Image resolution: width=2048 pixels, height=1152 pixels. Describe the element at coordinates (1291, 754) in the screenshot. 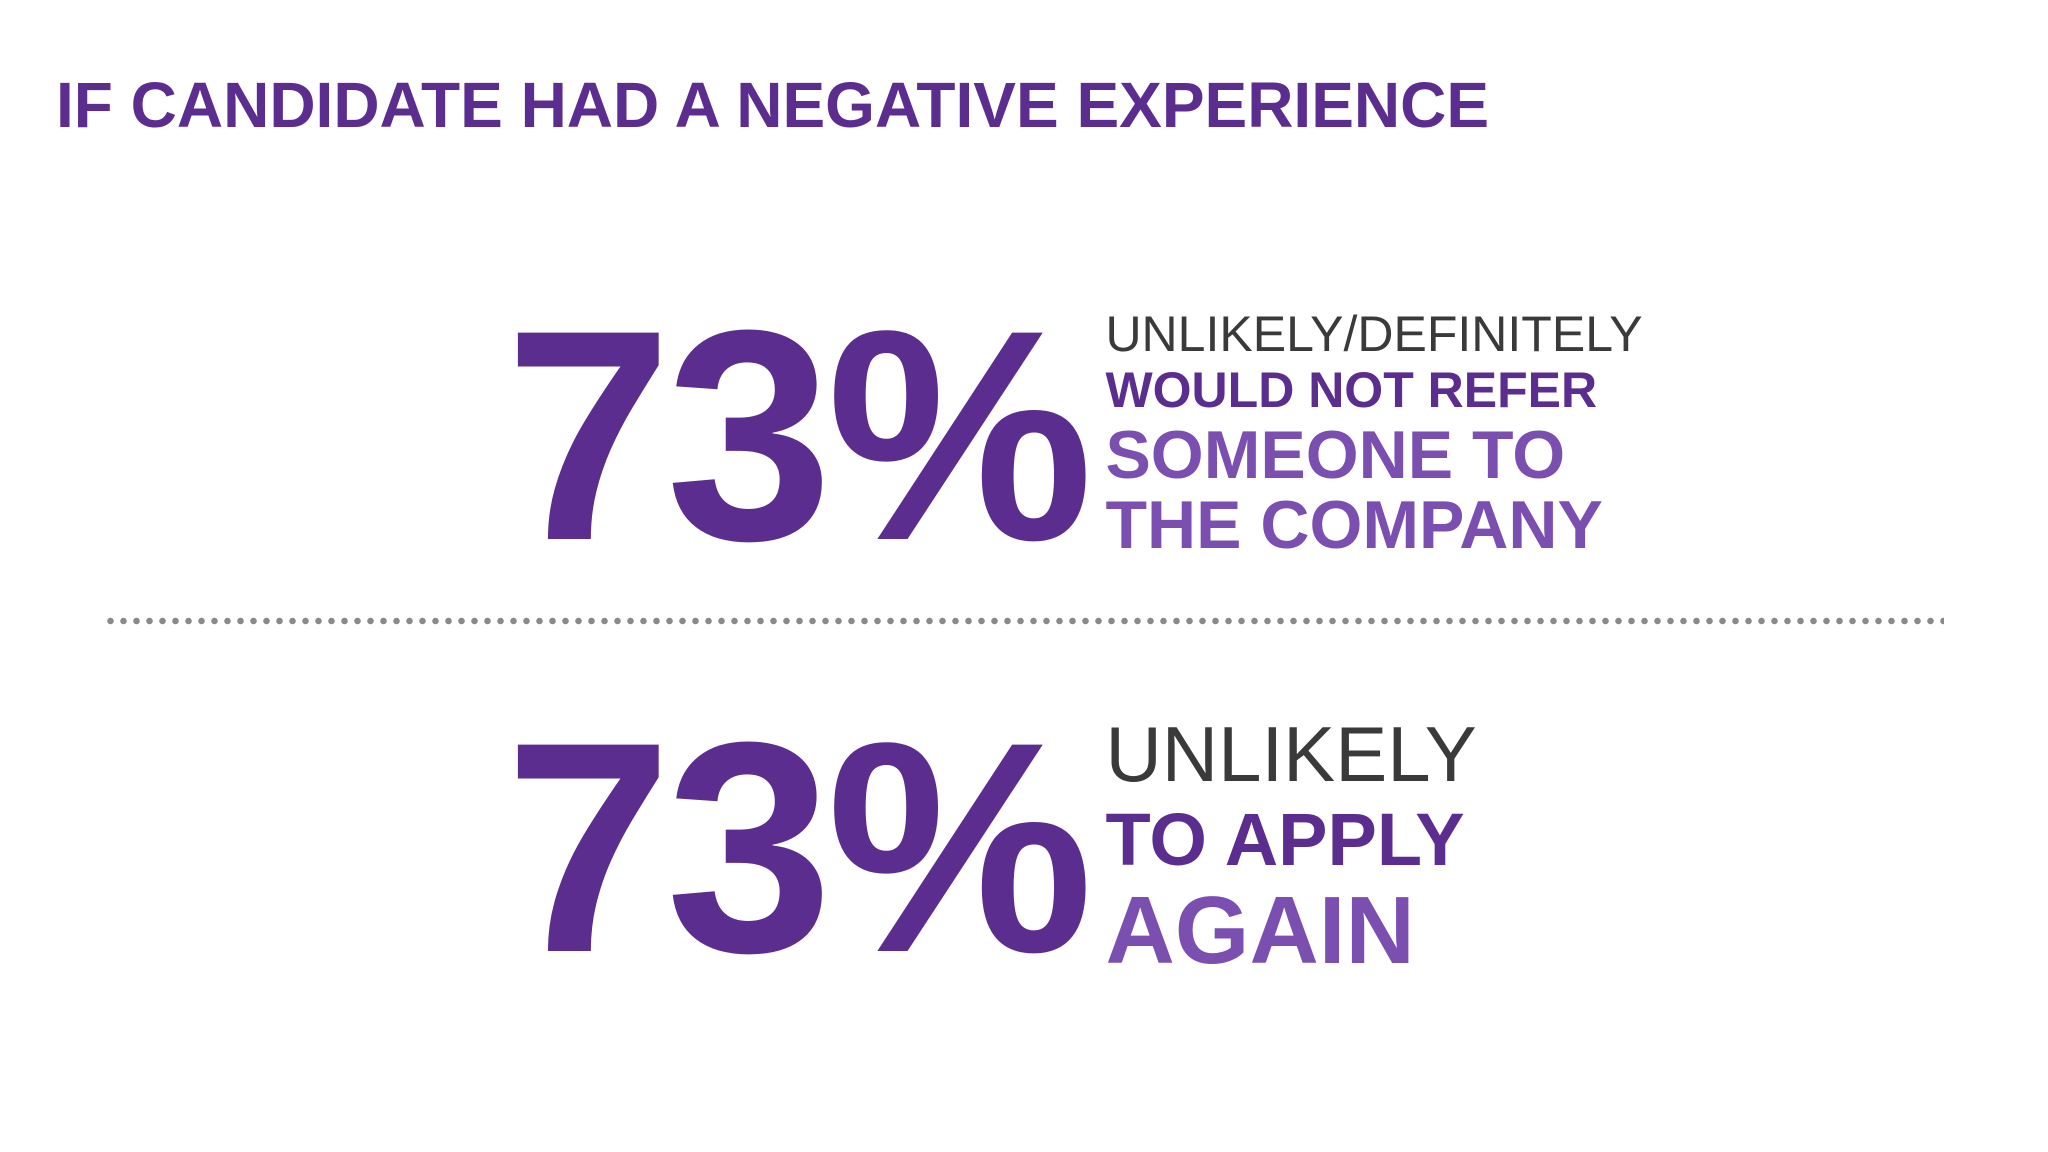

I see `stat-reapply-line-1: UNLIKELY` at that location.